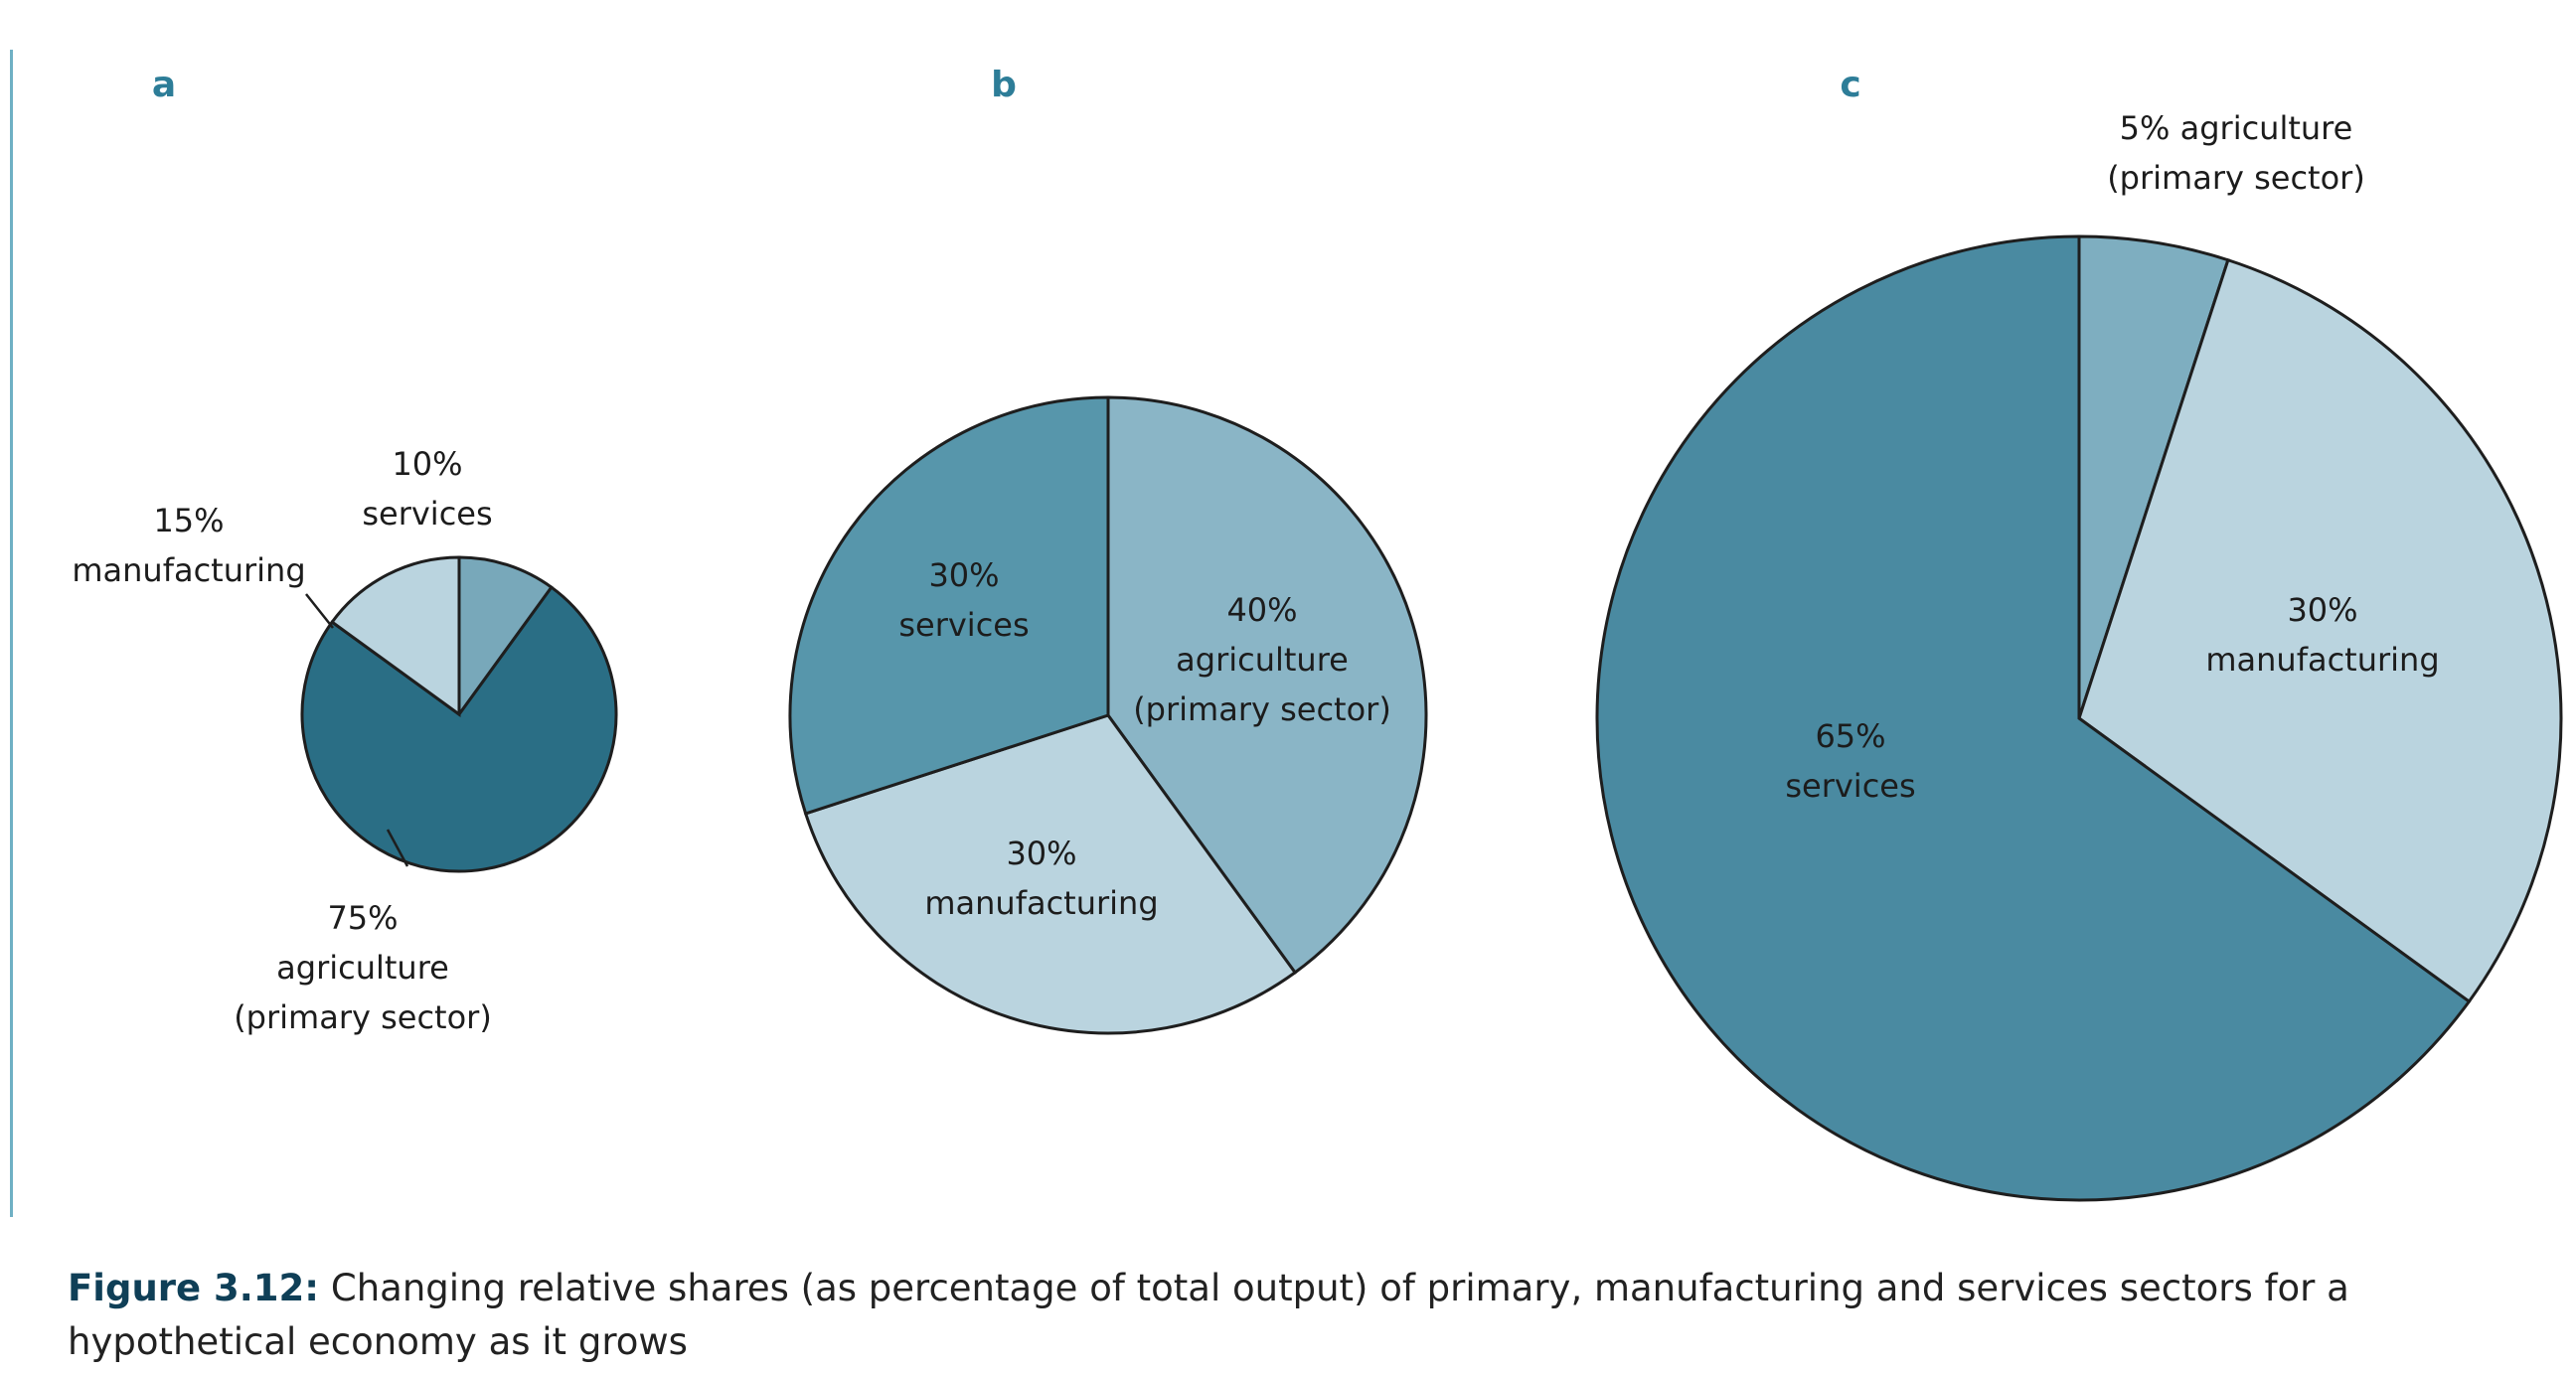 This screenshot has height=1373, width=2576. I want to click on slice-label-b-2: 30% services, so click(963, 600).